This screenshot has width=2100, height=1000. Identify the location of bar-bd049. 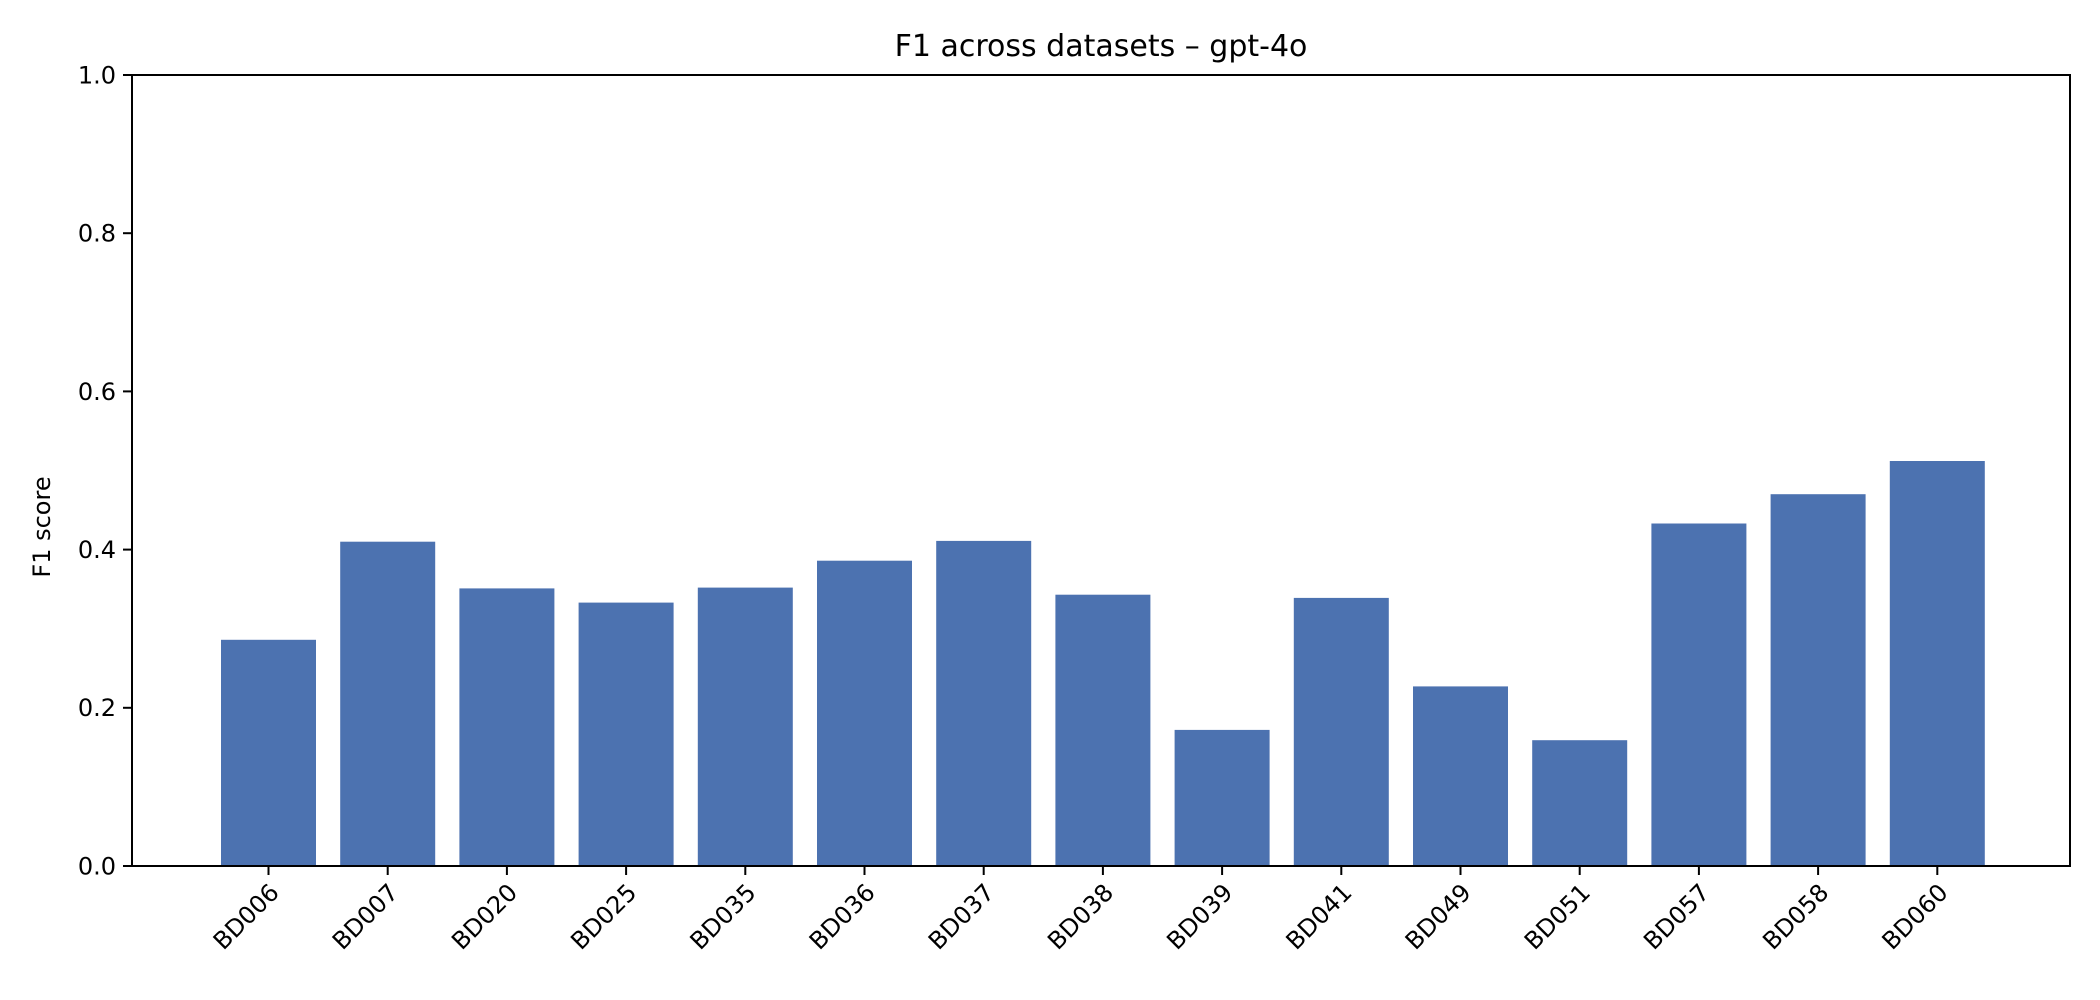
(1460, 776).